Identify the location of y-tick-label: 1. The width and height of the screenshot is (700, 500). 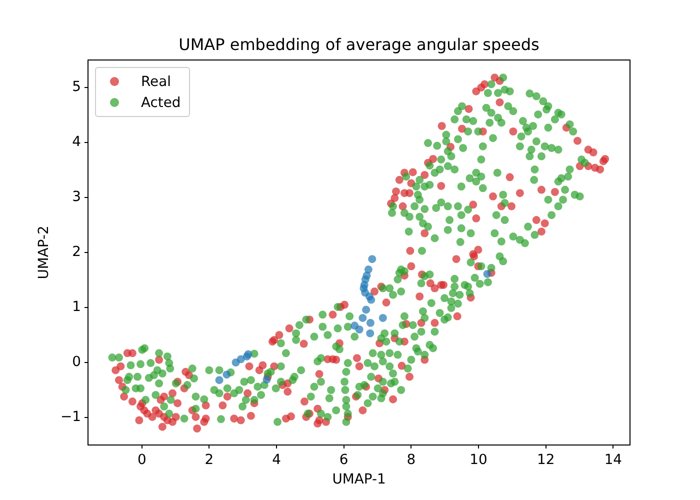
(76, 307).